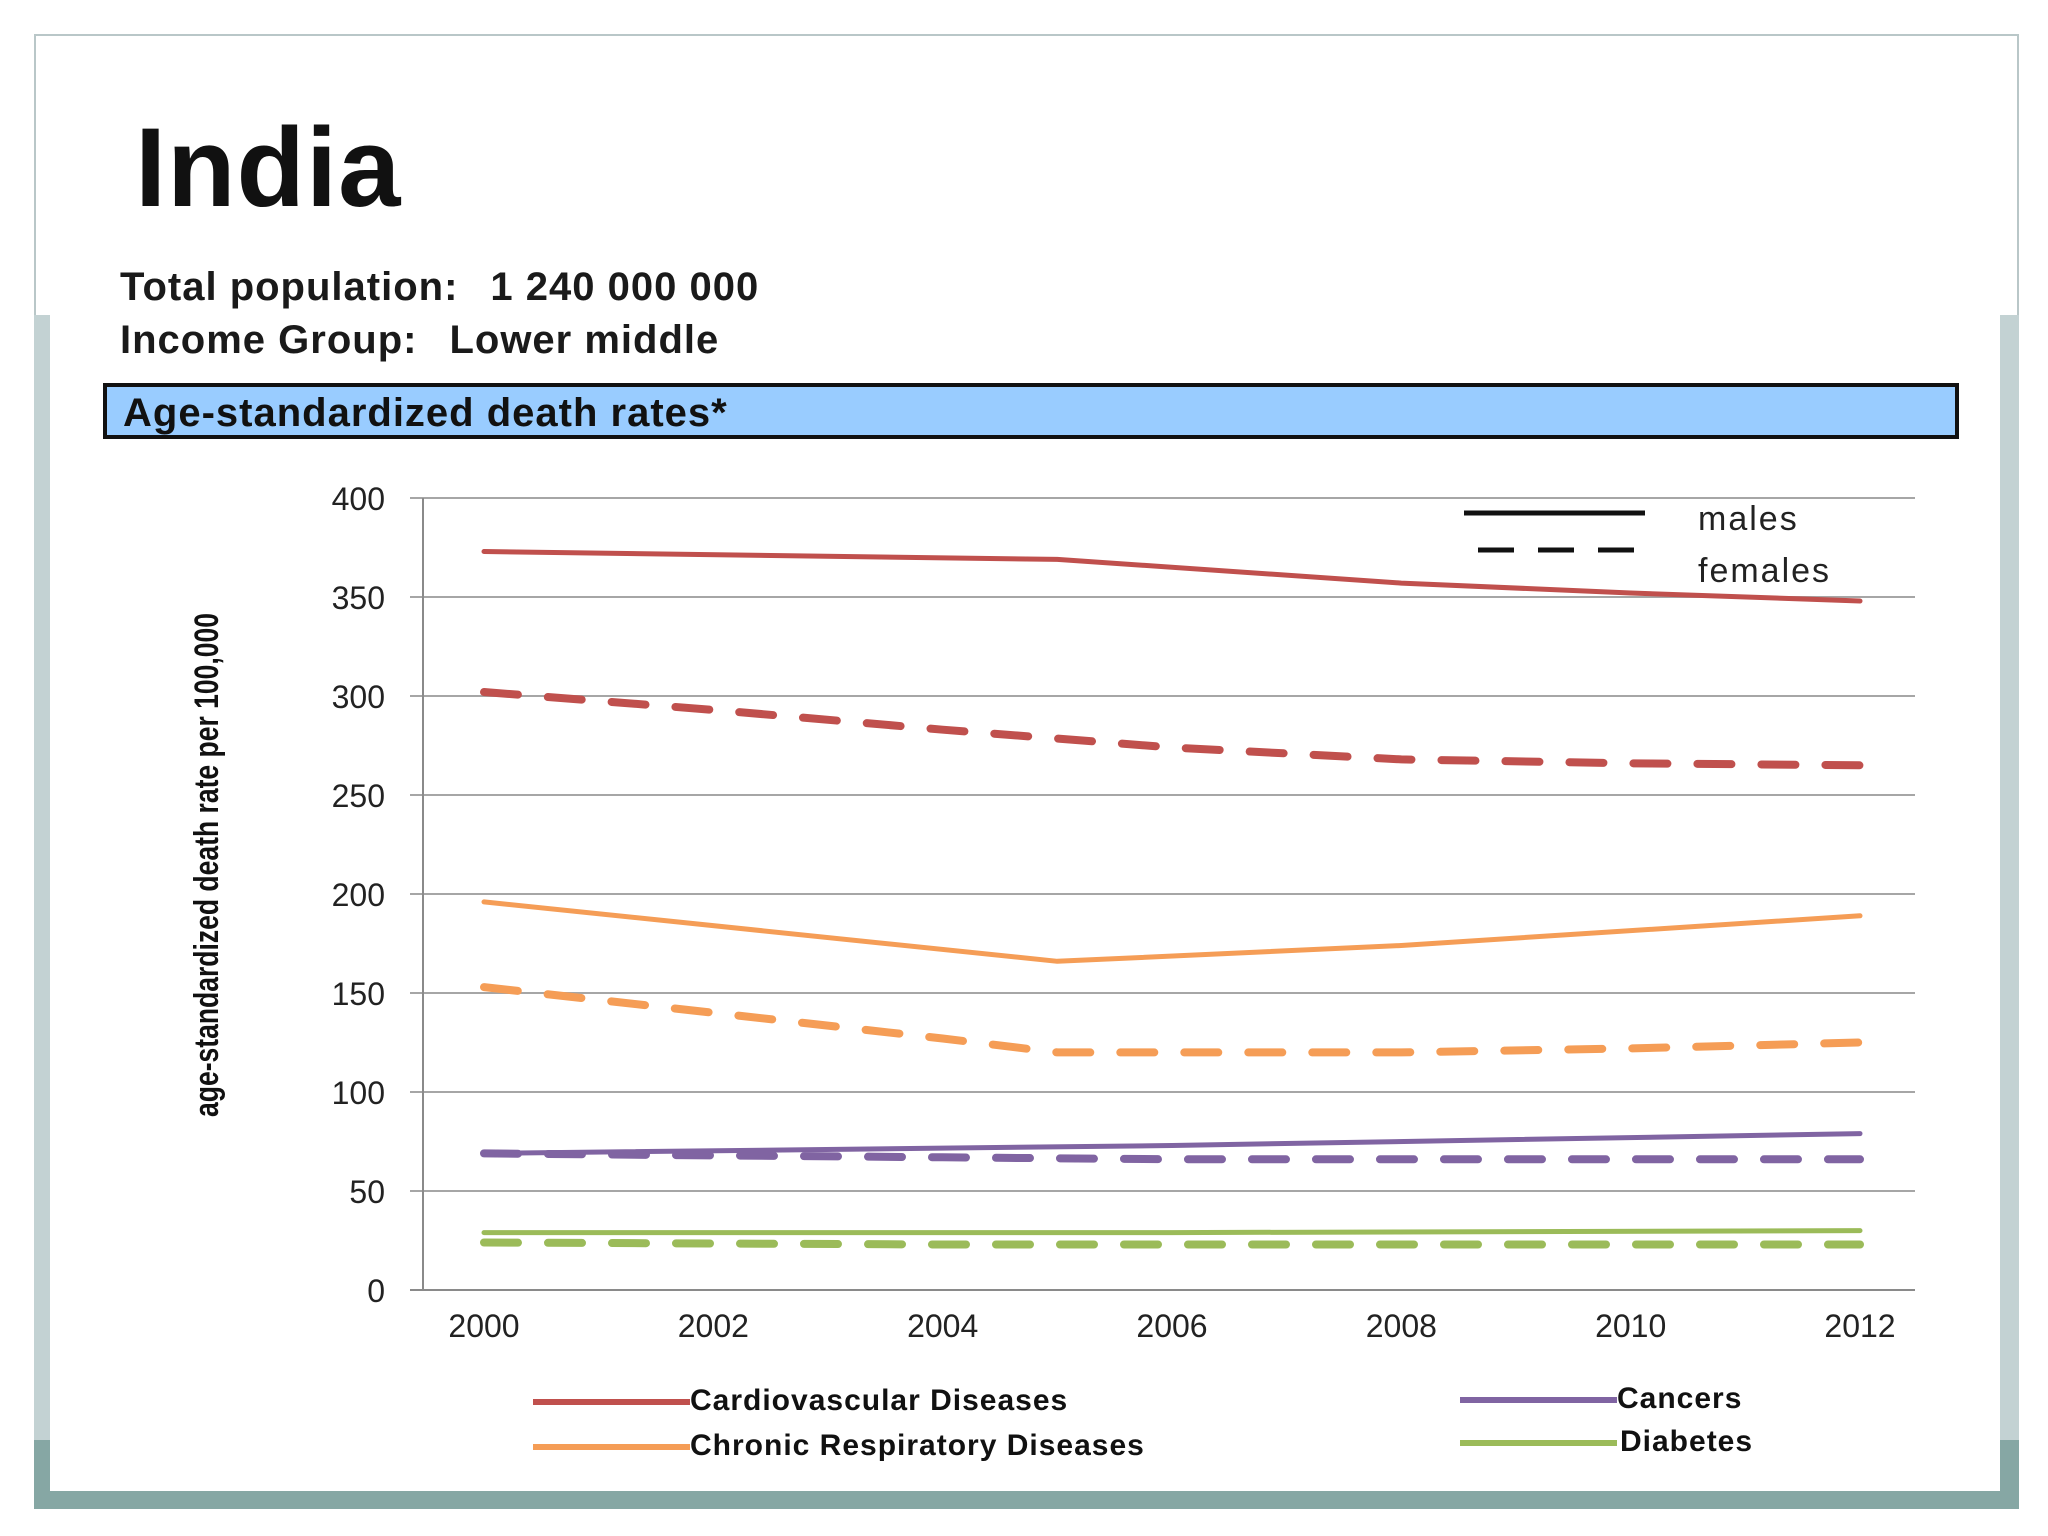 This screenshot has height=1536, width=2048. Describe the element at coordinates (1859, 1326) in the screenshot. I see `x-tick-label: 2012` at that location.